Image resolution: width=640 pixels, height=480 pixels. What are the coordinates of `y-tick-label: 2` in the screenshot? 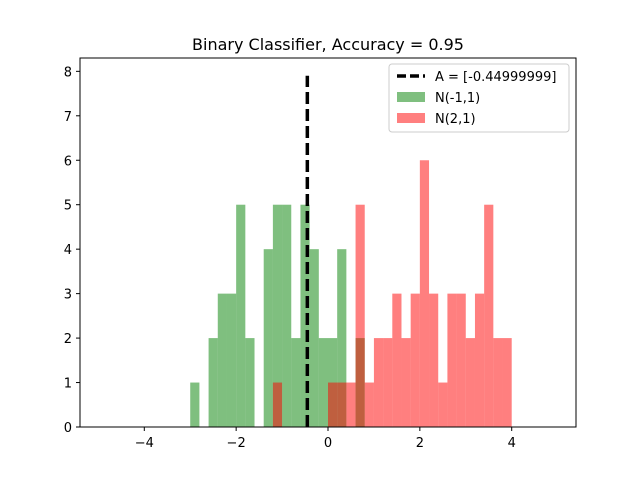 It's located at (68, 339).